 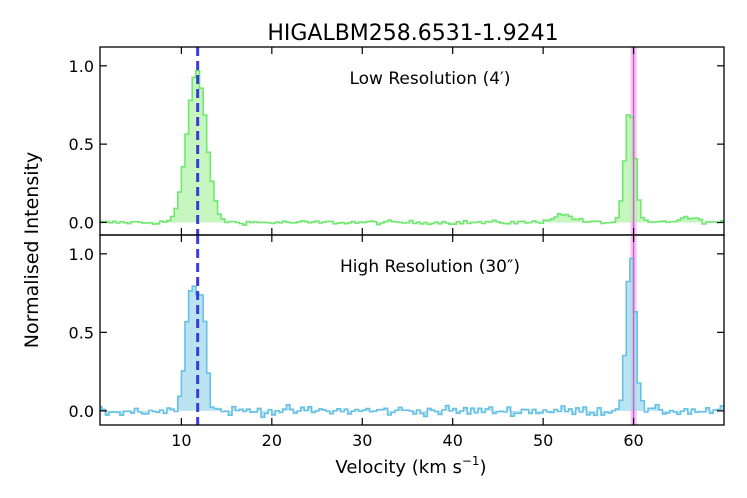 I want to click on x-axis-label-close: ), so click(x=483, y=467).